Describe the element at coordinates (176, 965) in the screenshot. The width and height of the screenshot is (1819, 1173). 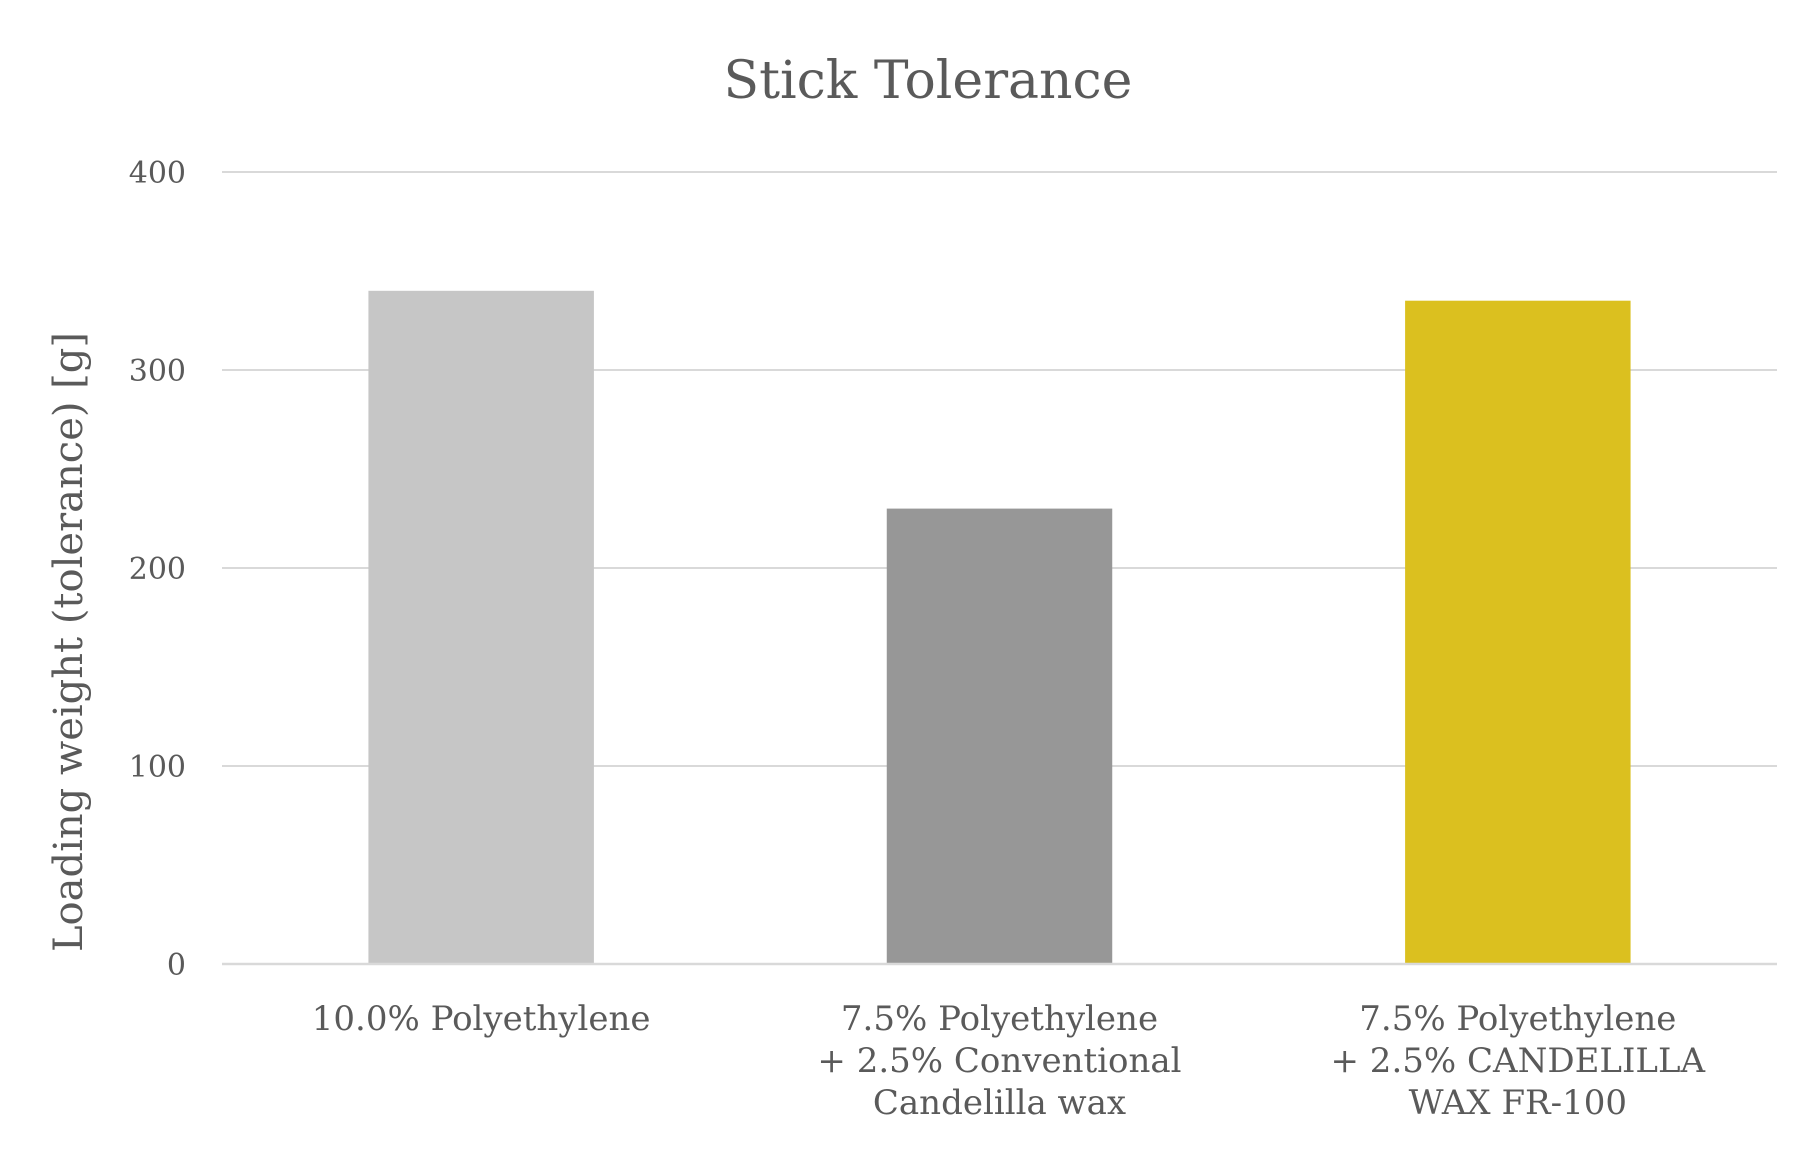
I see `y-tick-label: 0` at that location.